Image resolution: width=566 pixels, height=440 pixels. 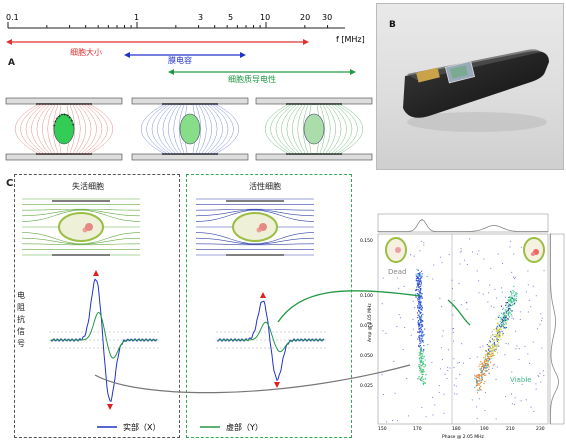 I want to click on cell-size-label: 细胞大小, so click(x=86, y=52).